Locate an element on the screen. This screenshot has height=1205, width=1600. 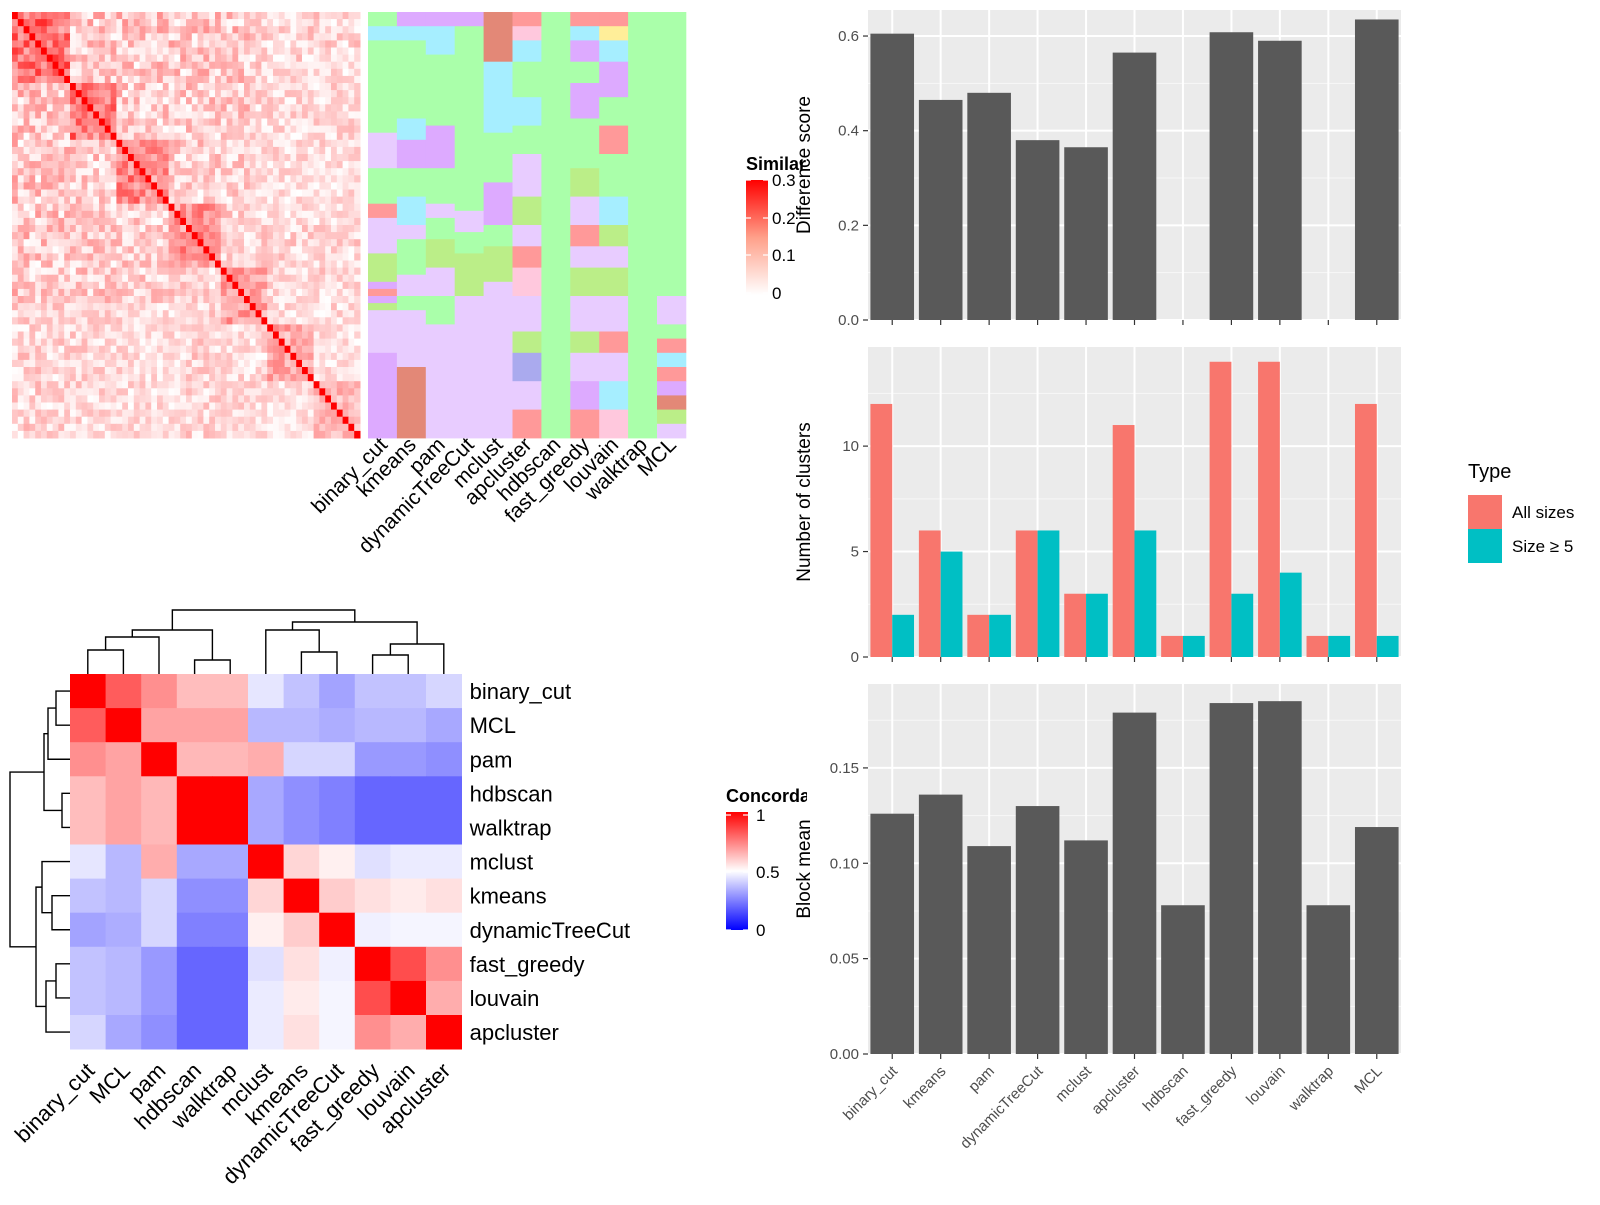
x-tick-label: pam is located at coordinates (981, 1079).